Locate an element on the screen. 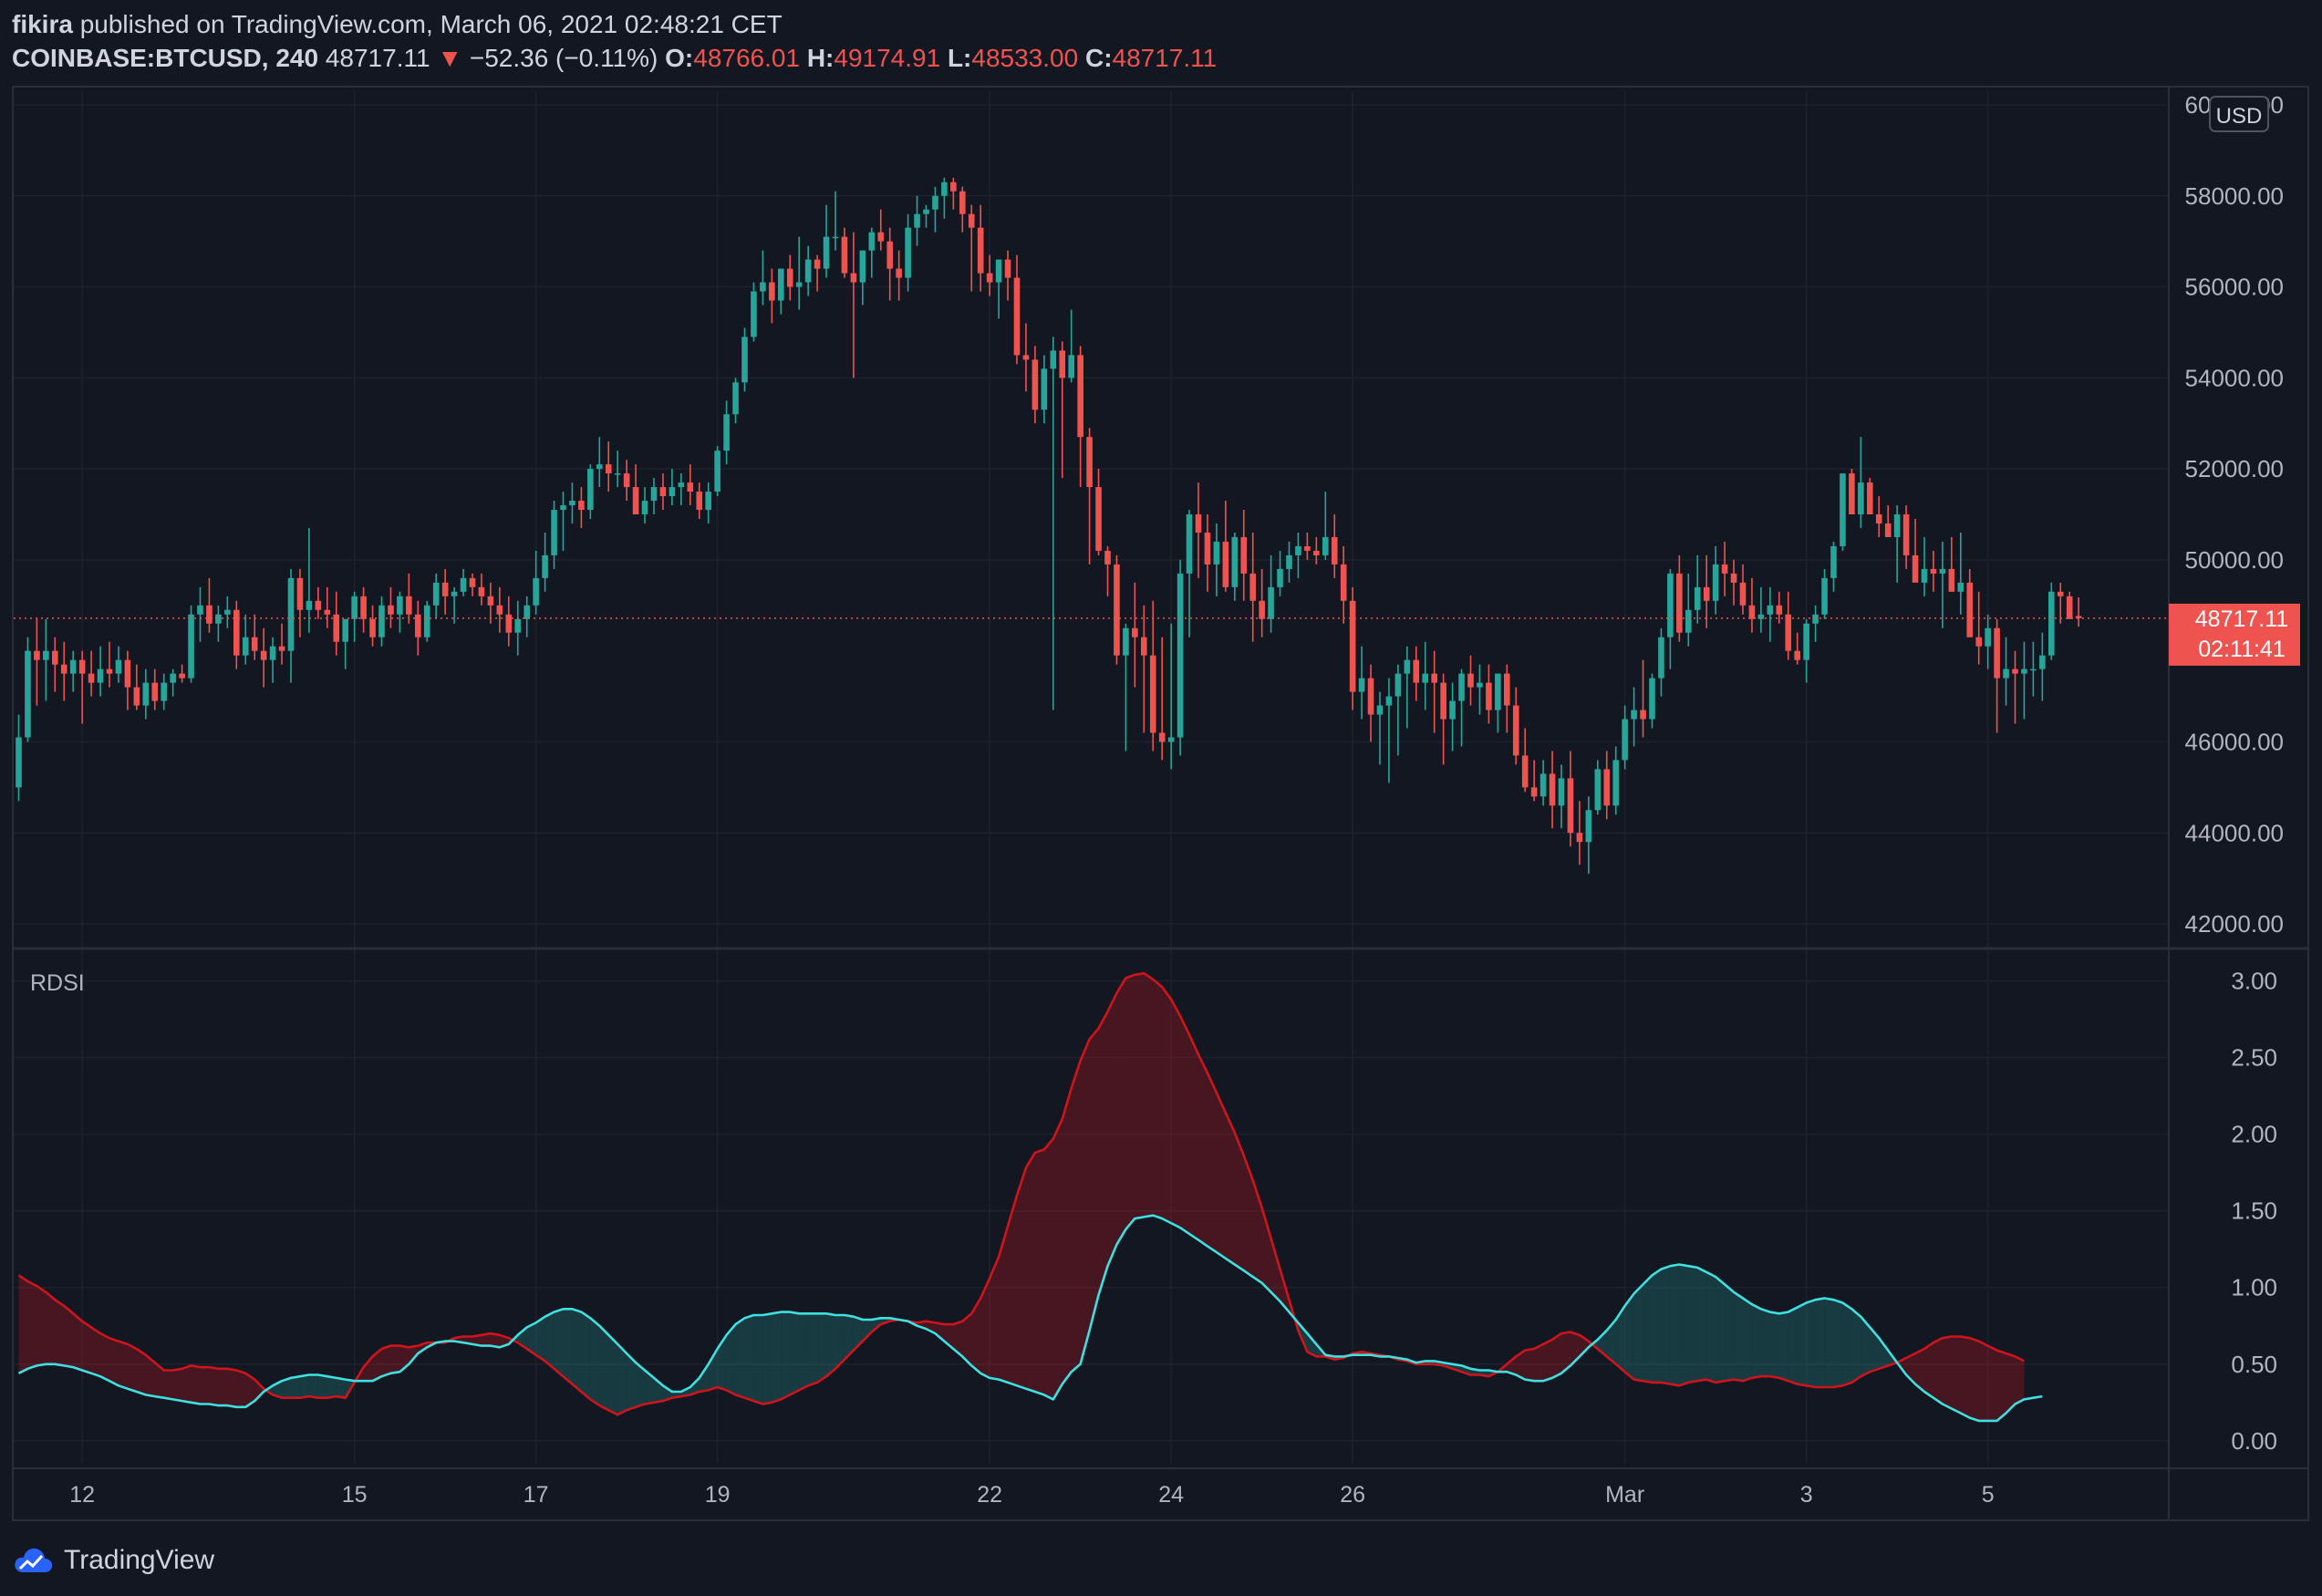  x-axis-label: 12 is located at coordinates (82, 1495).